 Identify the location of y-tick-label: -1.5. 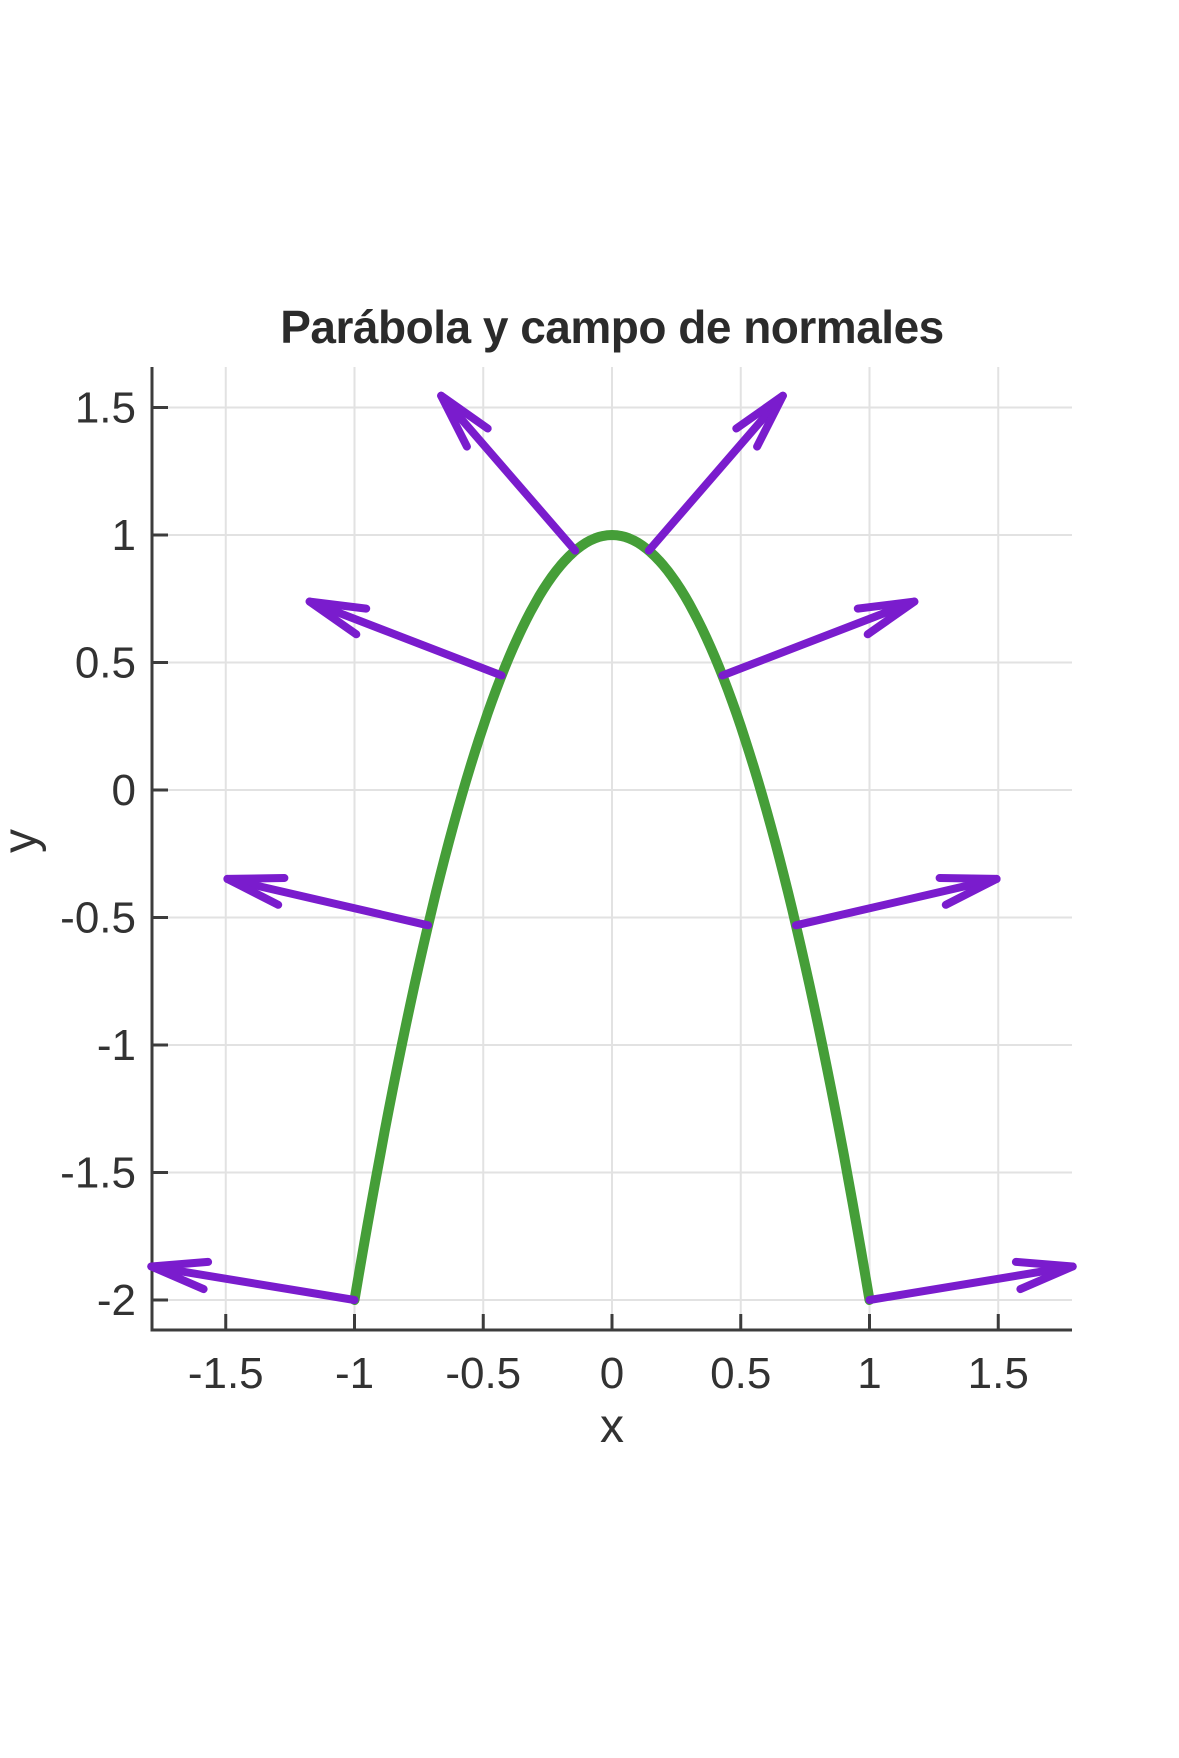
(98, 1173).